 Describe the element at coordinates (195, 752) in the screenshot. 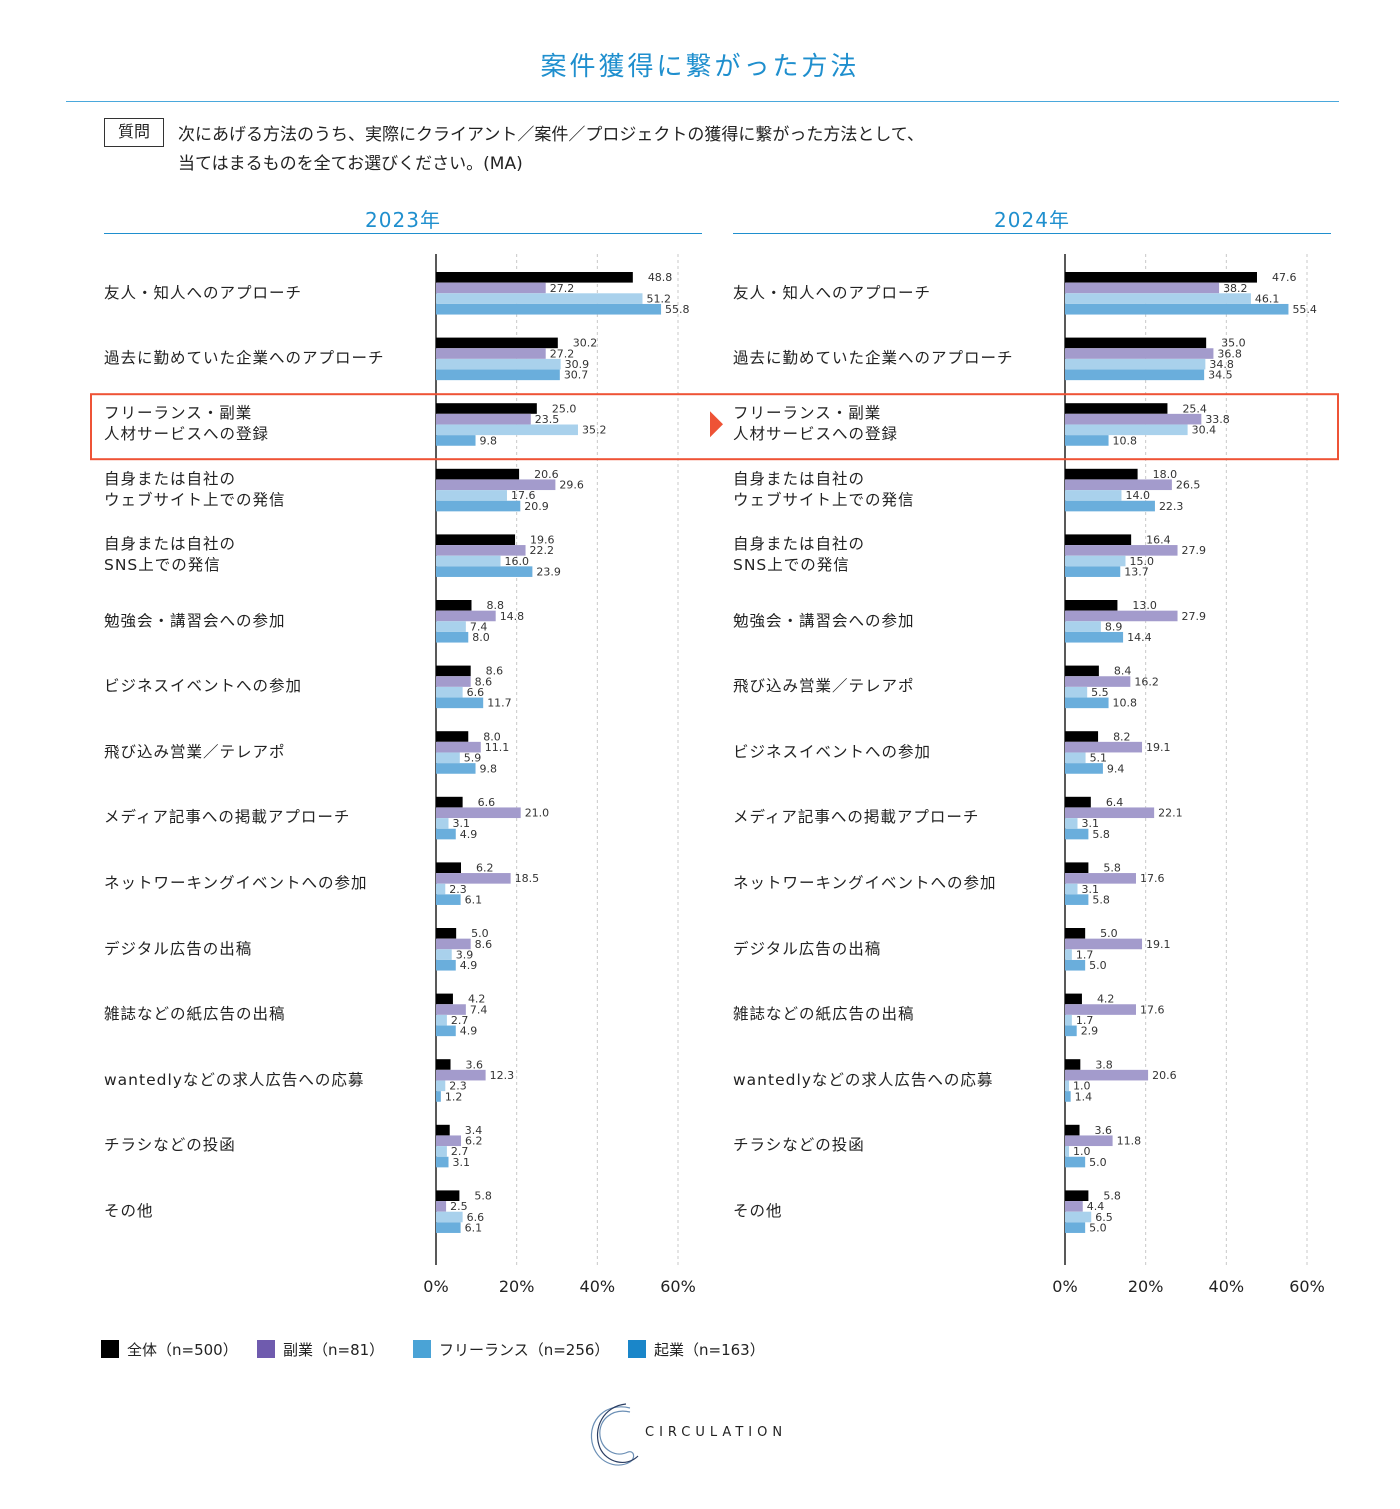

I see `category-label: 飛び込み営業／テレアポ` at that location.